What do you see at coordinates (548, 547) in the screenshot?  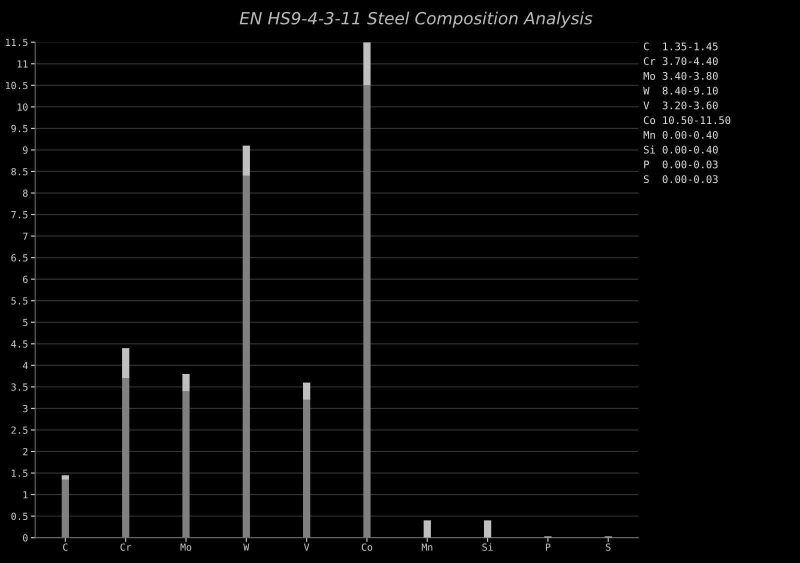 I see `x-tick-label: P` at bounding box center [548, 547].